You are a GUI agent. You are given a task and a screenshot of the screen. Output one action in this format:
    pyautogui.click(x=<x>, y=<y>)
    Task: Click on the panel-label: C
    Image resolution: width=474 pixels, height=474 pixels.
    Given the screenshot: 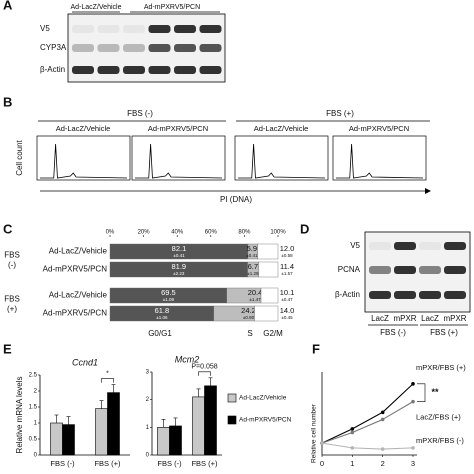 What is the action you would take?
    pyautogui.click(x=8, y=228)
    